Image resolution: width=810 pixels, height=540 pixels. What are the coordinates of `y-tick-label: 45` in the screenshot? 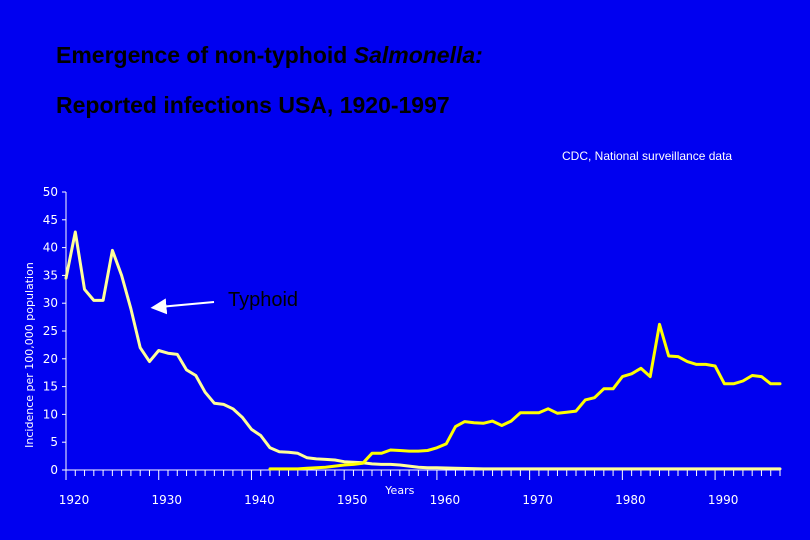 It's located at (50, 220).